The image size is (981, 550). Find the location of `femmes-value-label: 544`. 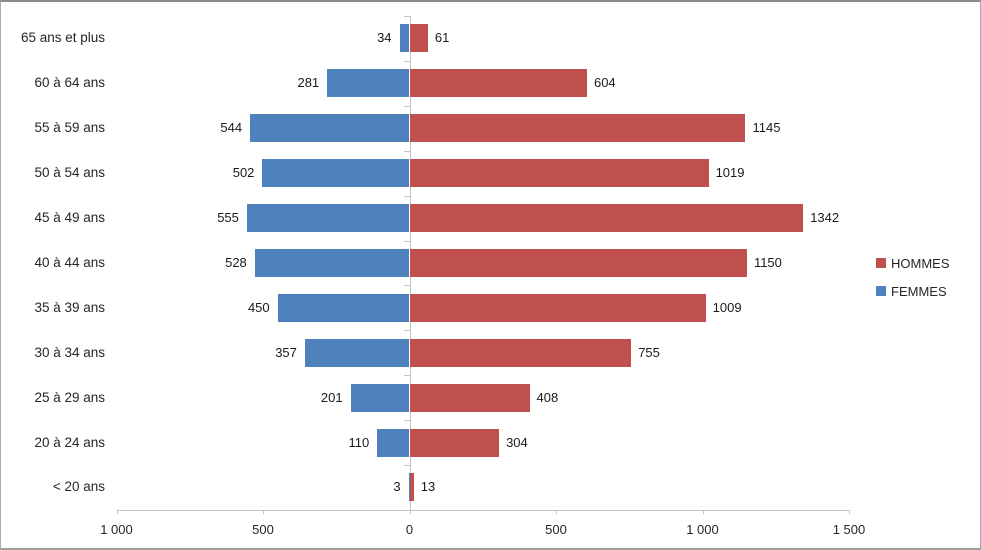

femmes-value-label: 544 is located at coordinates (231, 128).